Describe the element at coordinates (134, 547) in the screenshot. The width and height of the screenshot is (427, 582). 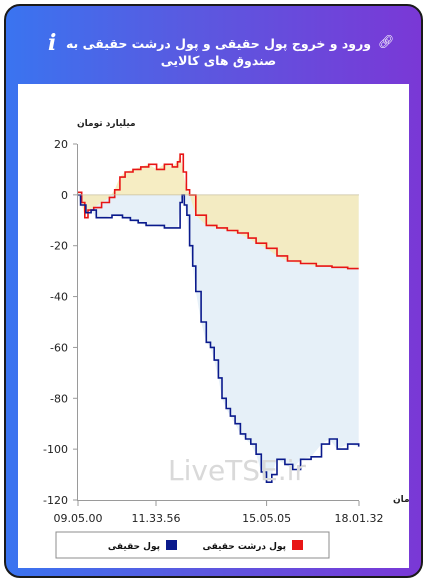
I see `legend-label-real-money: پول حقیقی` at that location.